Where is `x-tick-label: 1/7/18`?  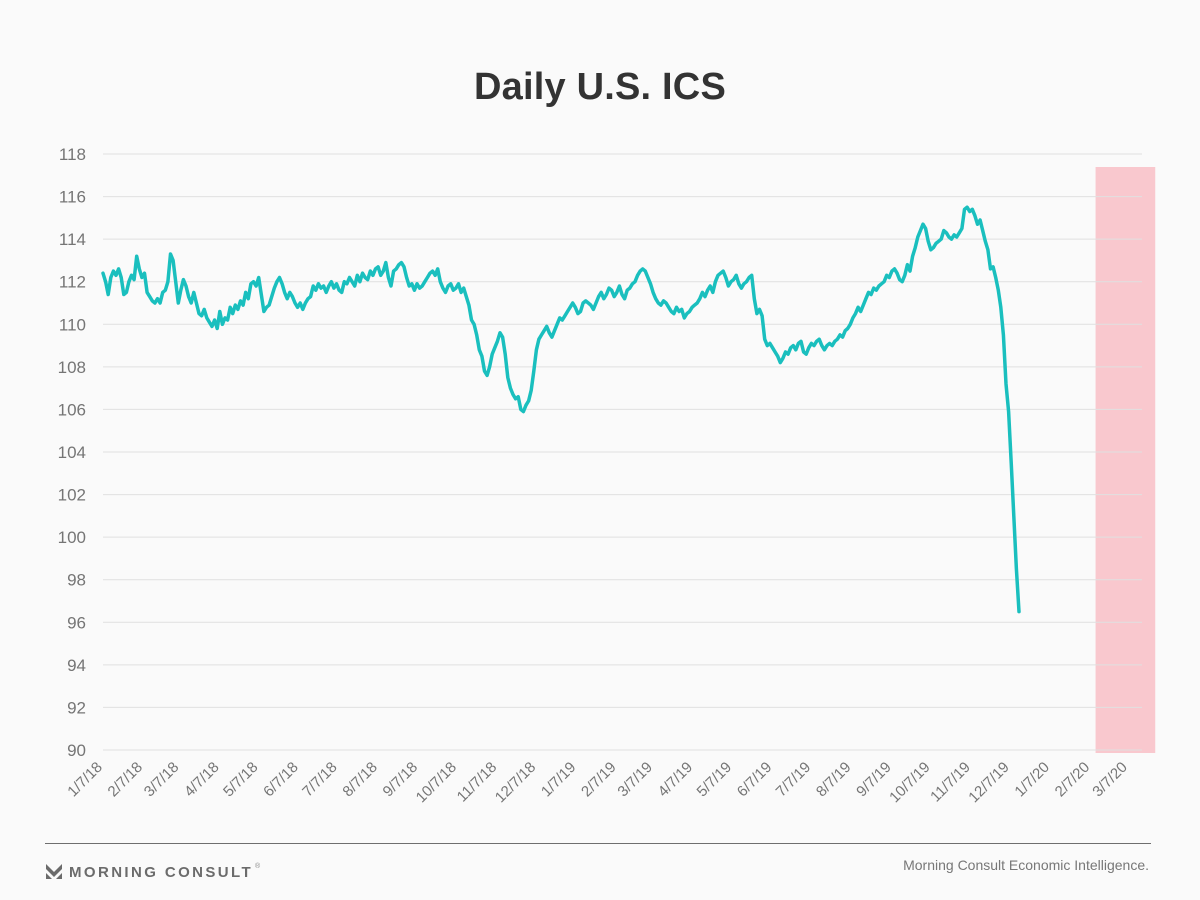 x-tick-label: 1/7/18 is located at coordinates (85, 780).